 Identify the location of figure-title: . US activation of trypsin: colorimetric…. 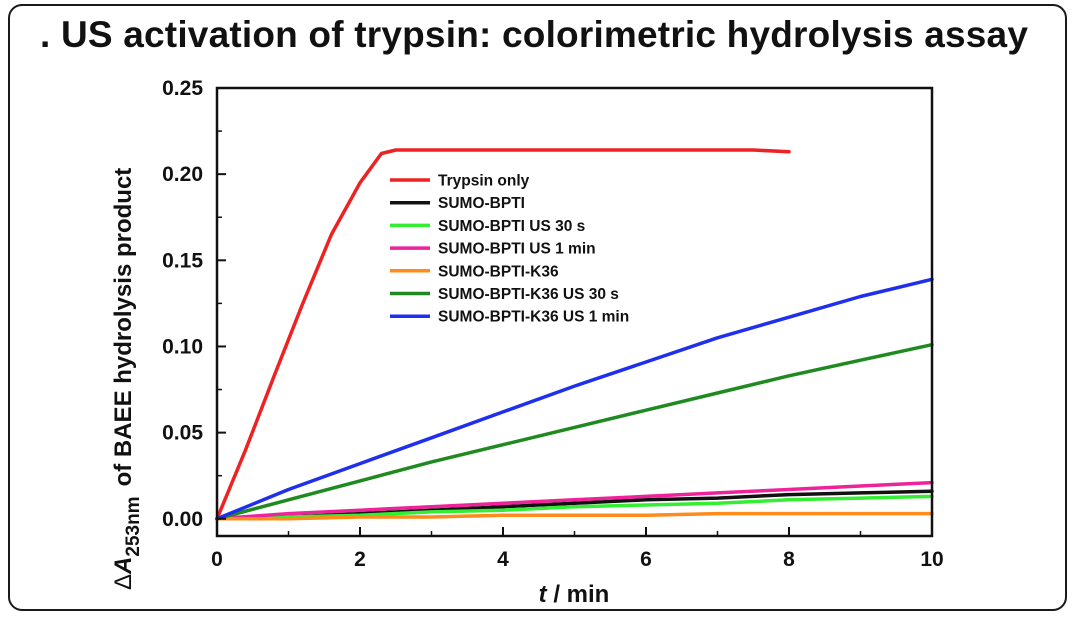
(534, 34).